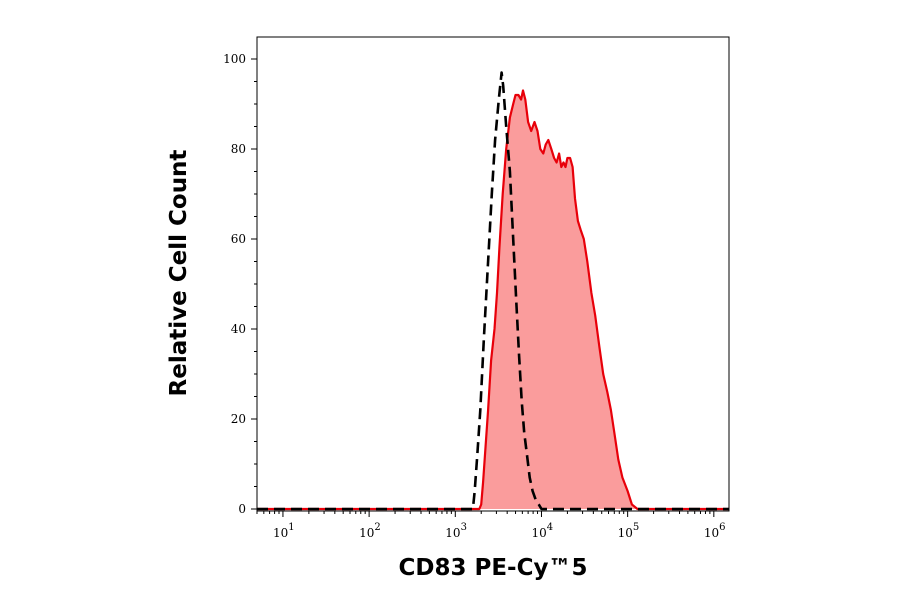  I want to click on x-tick-exponent: 2, so click(377, 527).